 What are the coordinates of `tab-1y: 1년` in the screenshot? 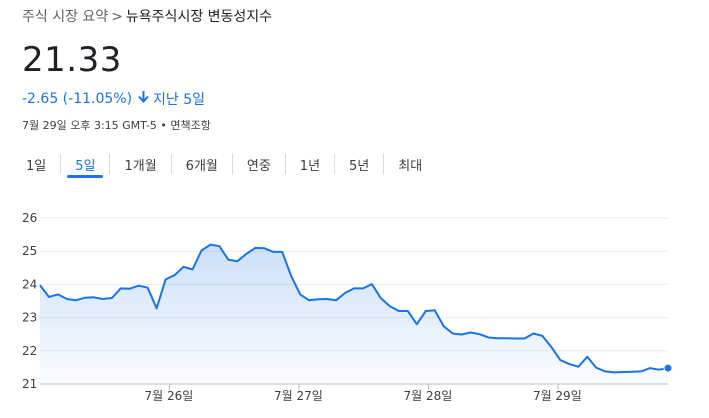 It's located at (310, 166).